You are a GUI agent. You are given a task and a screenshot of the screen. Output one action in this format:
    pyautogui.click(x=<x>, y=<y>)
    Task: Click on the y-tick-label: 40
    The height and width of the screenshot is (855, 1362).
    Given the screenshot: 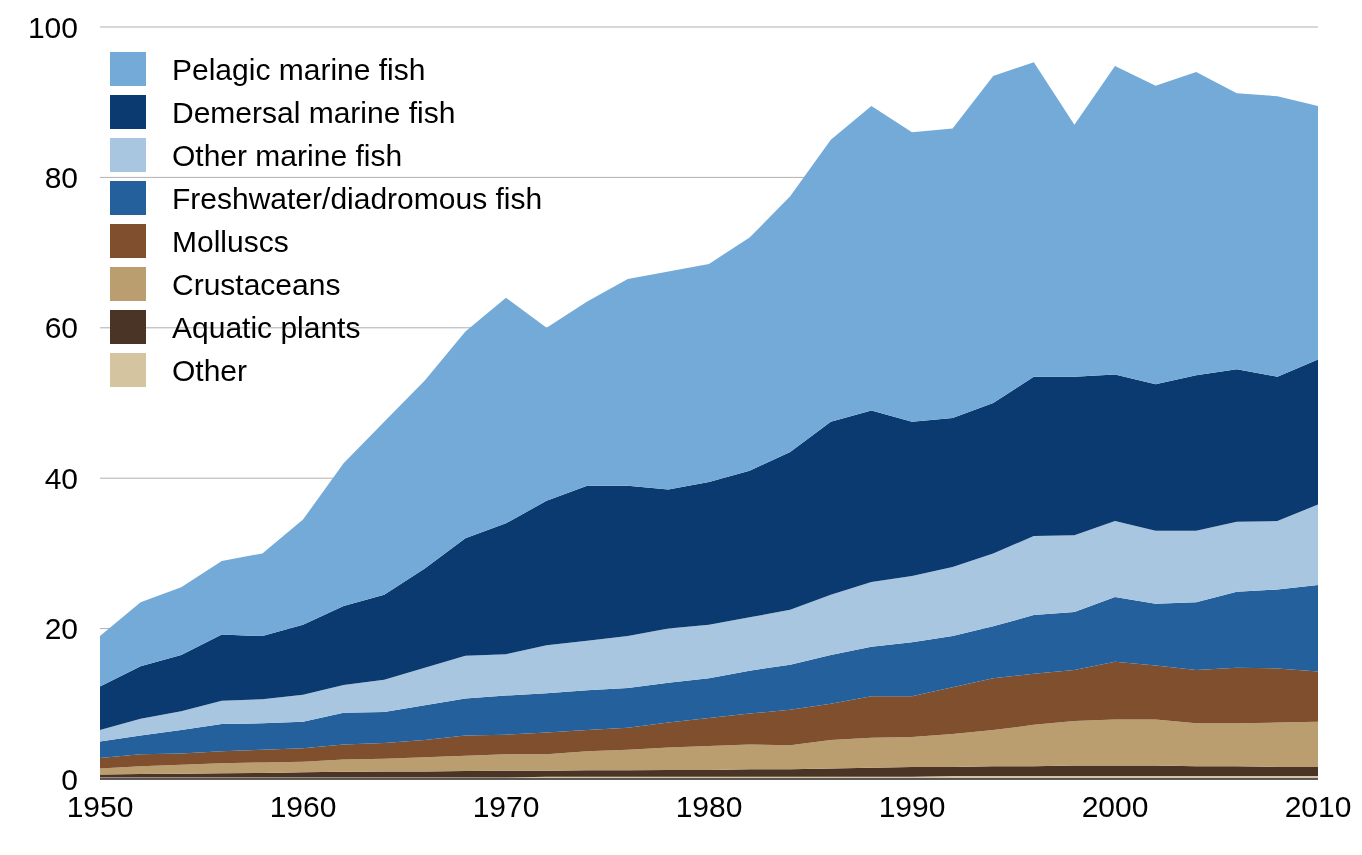 What is the action you would take?
    pyautogui.click(x=61, y=478)
    